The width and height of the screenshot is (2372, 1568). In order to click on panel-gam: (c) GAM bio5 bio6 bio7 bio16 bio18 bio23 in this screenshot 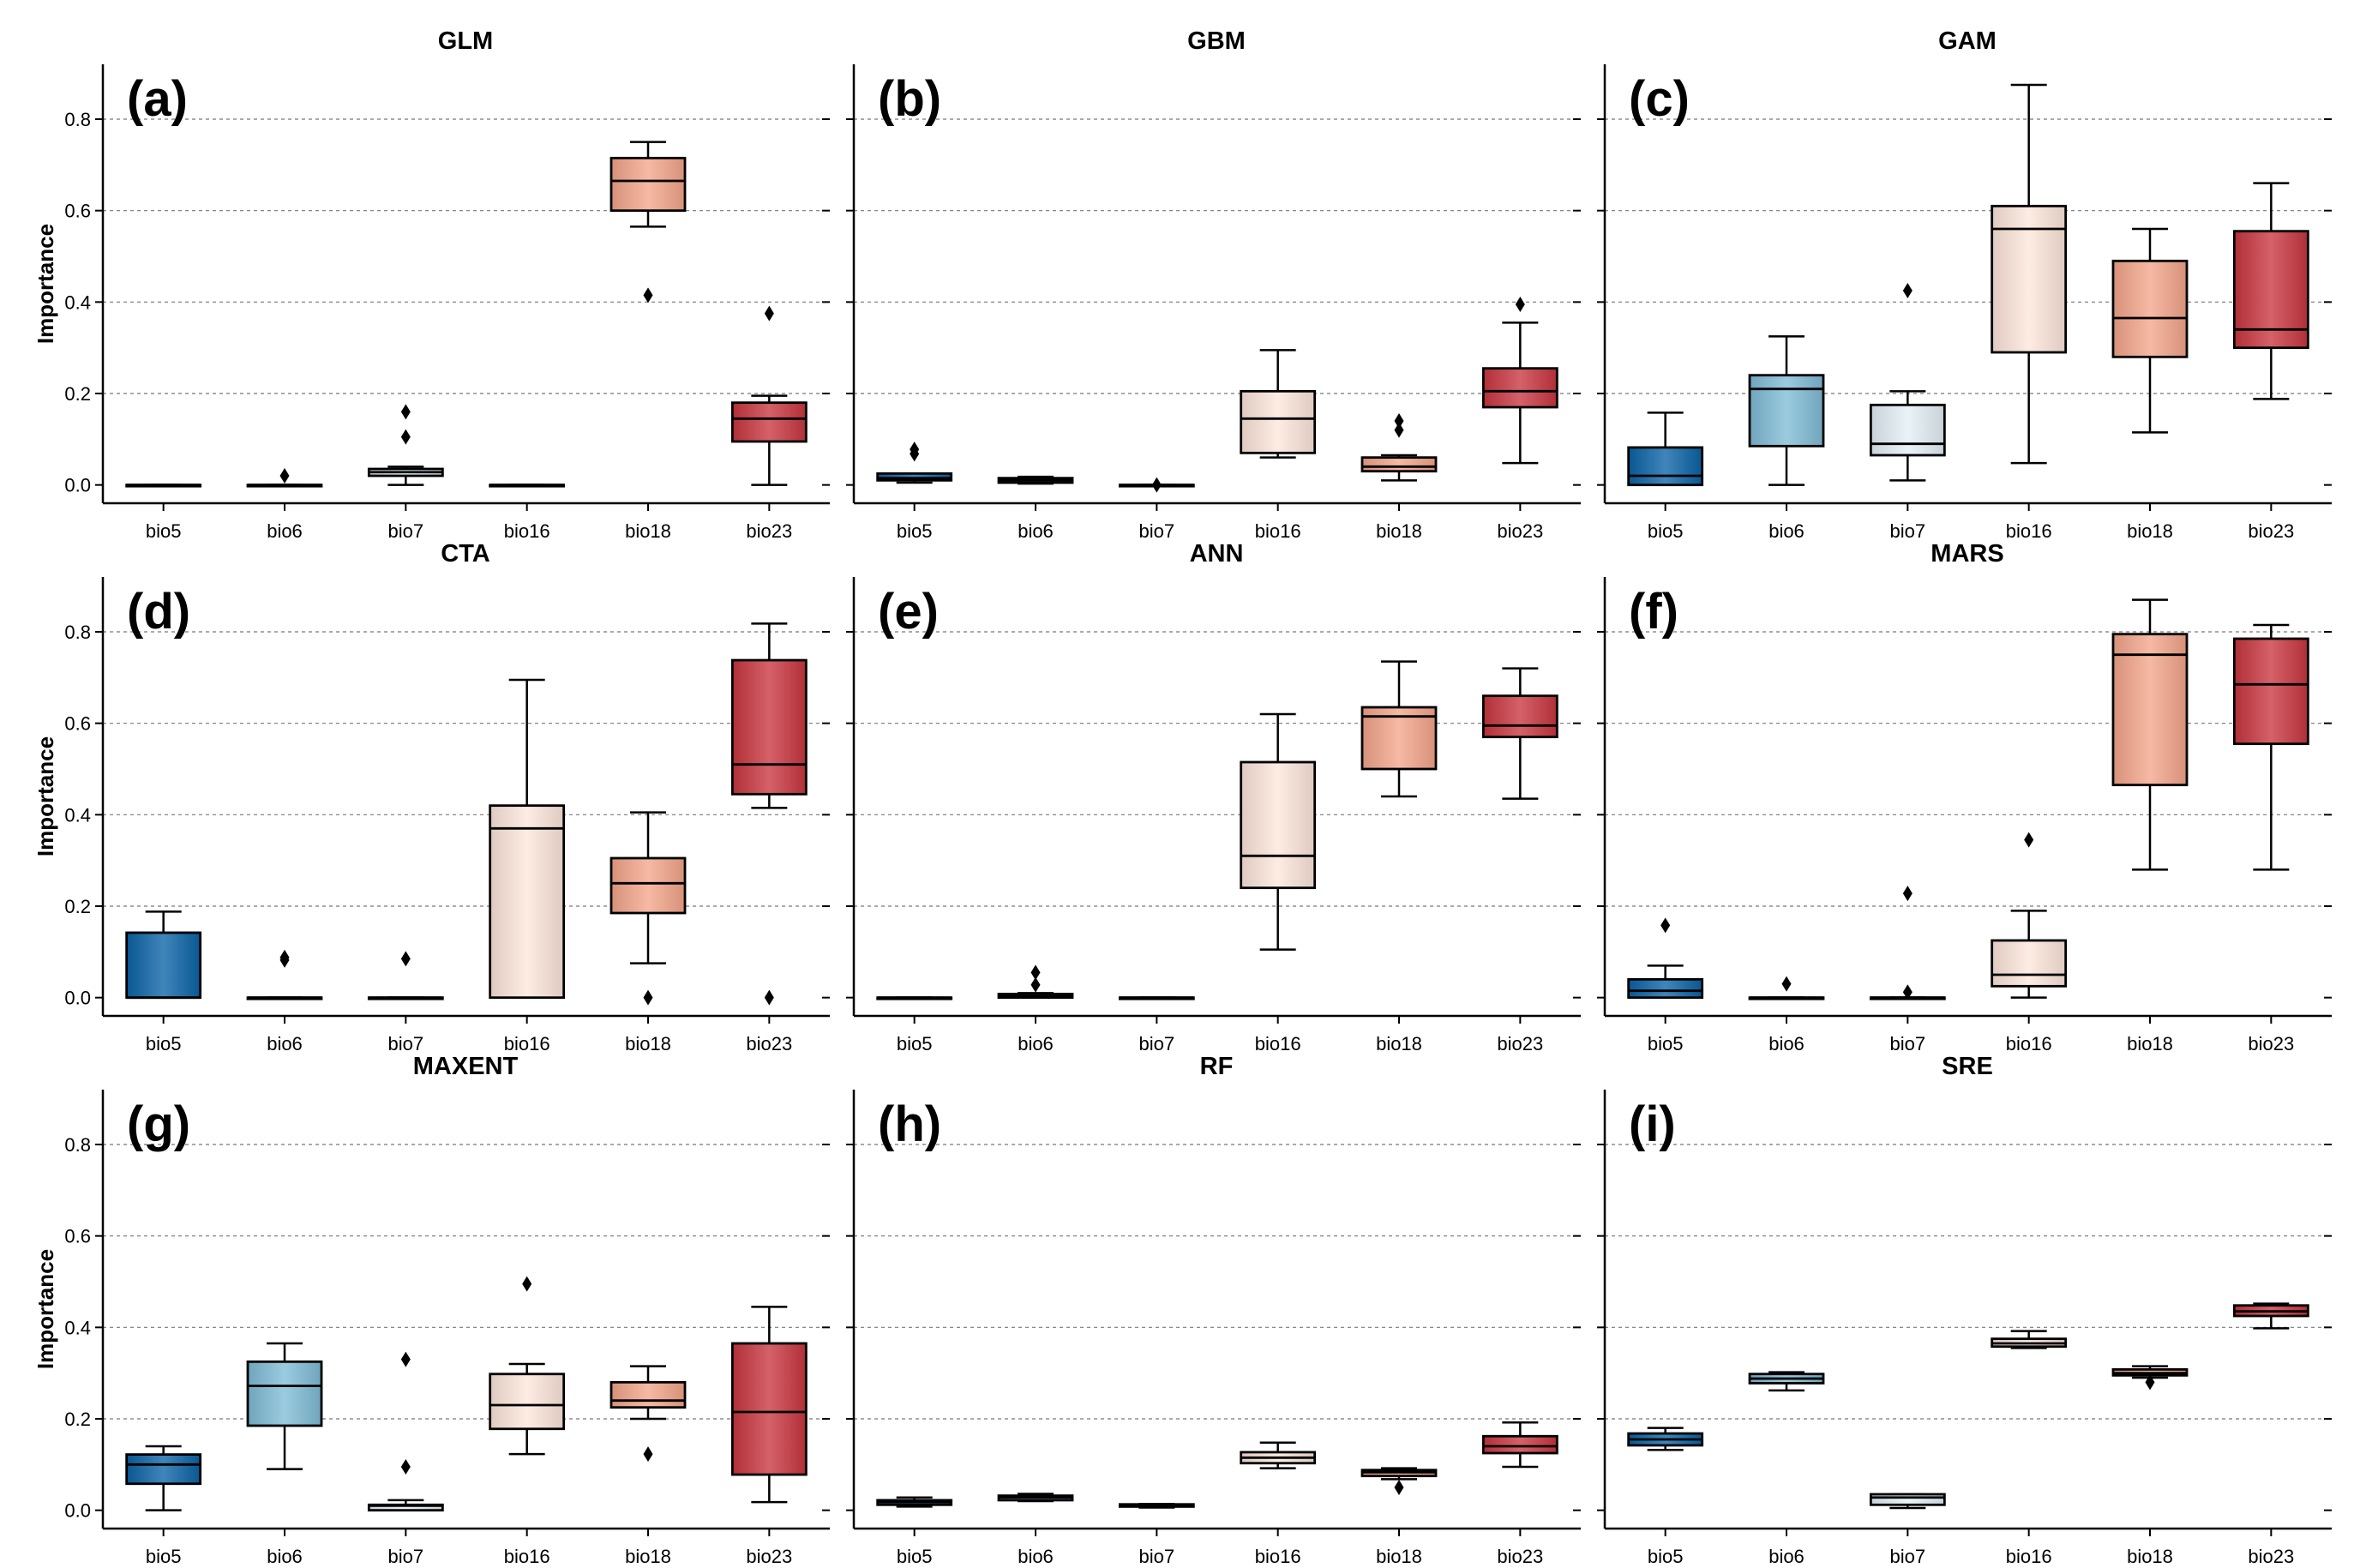, I will do `click(1964, 284)`.